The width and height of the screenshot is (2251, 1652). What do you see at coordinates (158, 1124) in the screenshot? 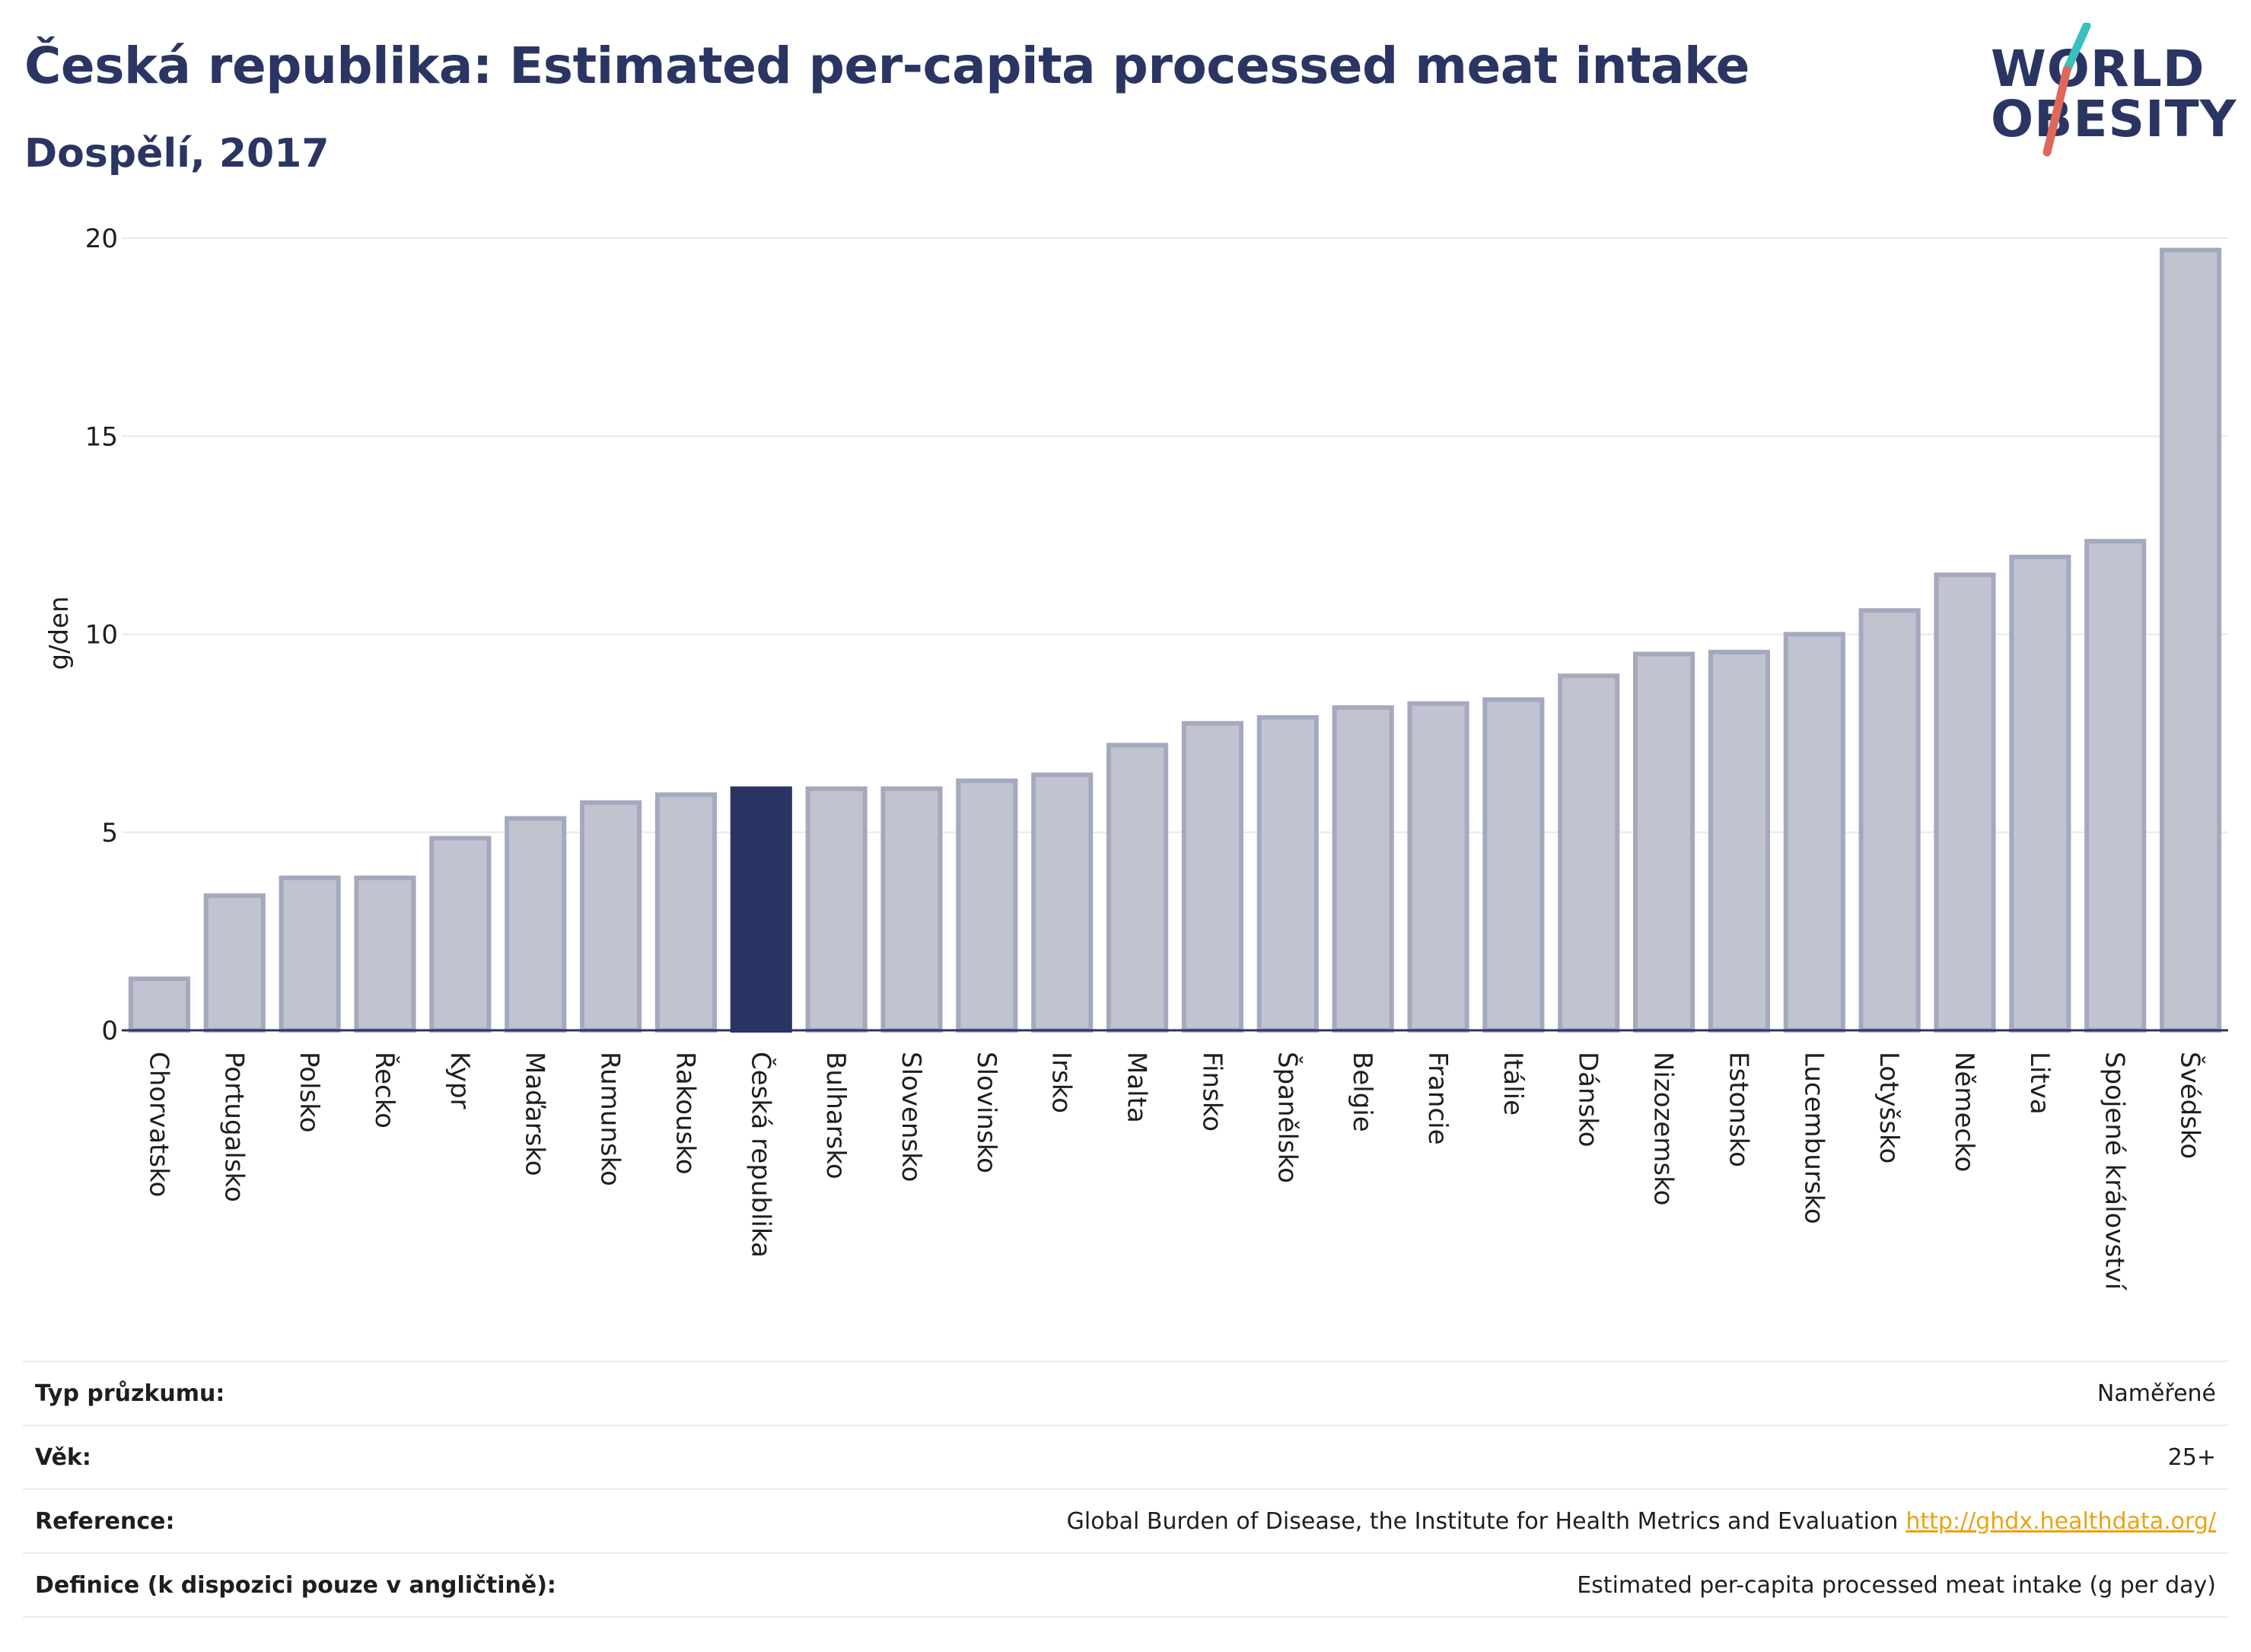
I see `x-tick-label: Chorvatsko` at bounding box center [158, 1124].